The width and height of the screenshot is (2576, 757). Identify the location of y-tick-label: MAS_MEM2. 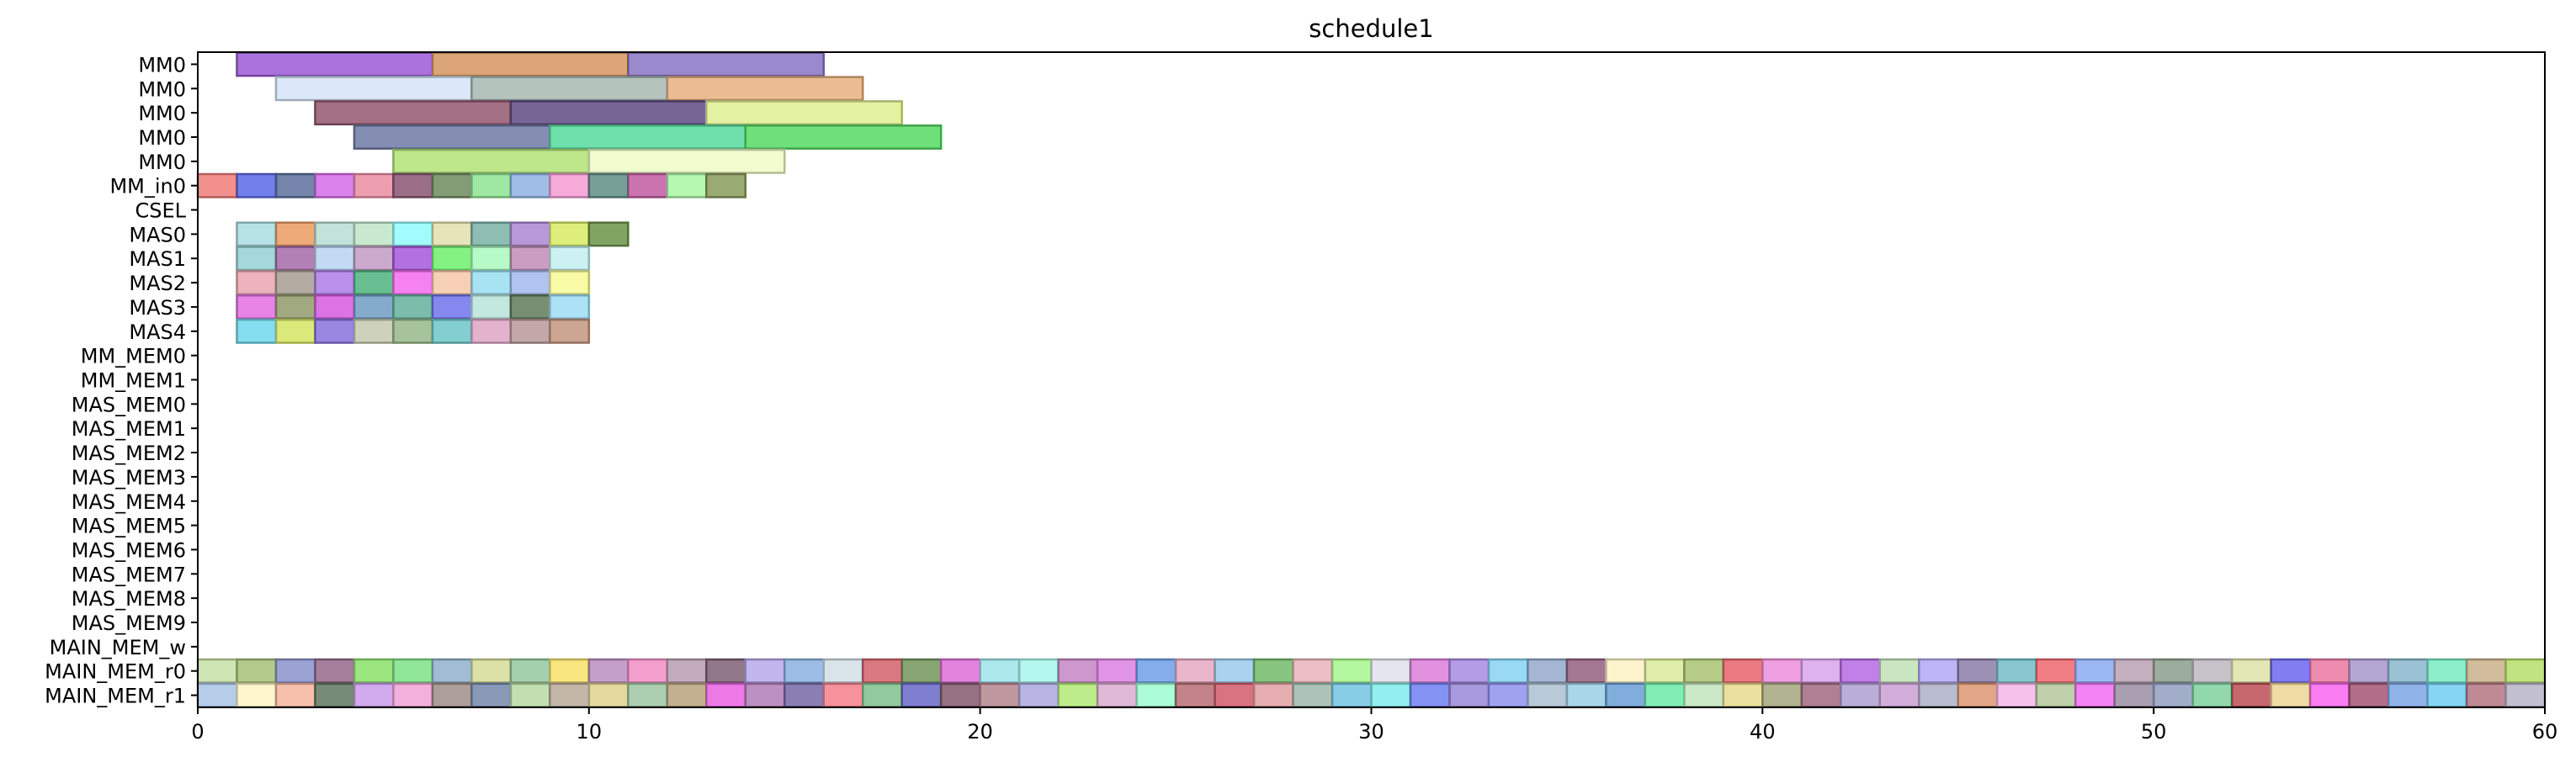
(129, 454).